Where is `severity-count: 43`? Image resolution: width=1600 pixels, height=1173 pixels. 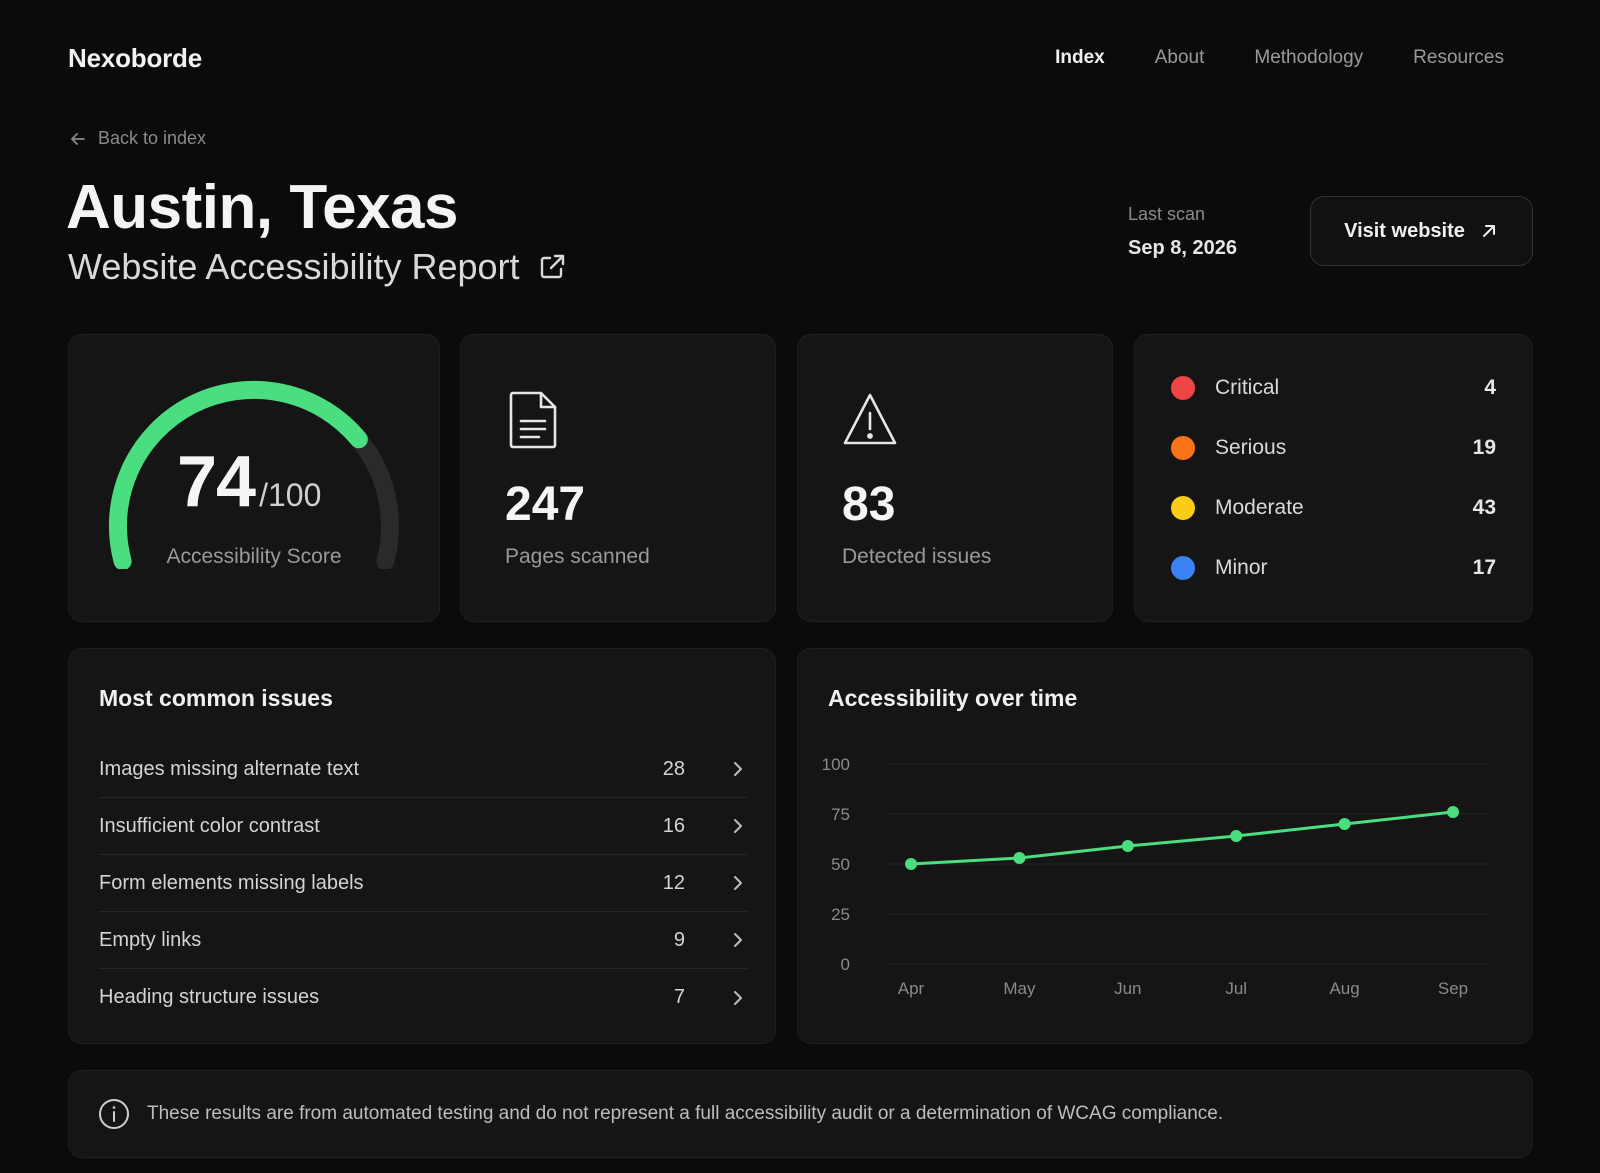 severity-count: 43 is located at coordinates (1484, 507).